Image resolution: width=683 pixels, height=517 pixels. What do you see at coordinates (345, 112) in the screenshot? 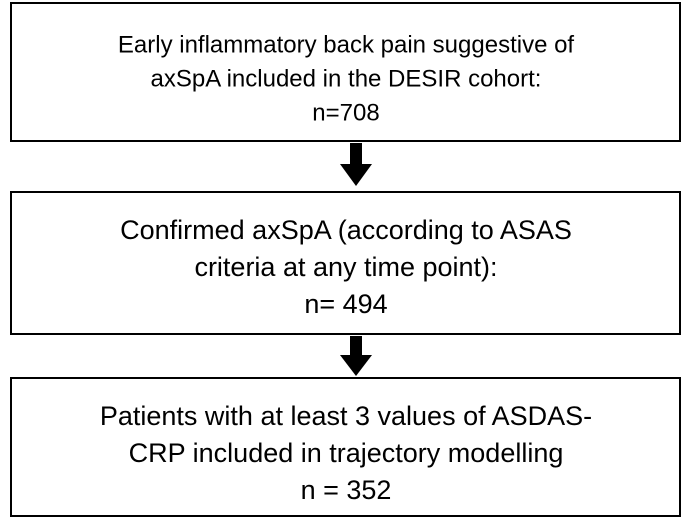
I see `node-text: n=708` at bounding box center [345, 112].